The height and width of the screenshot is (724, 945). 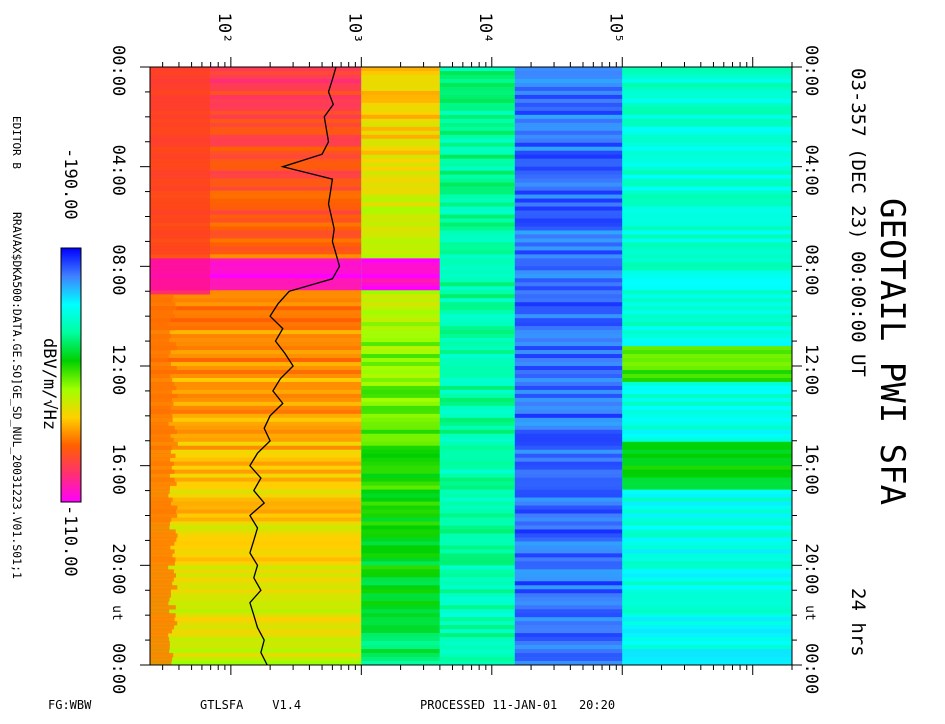 What do you see at coordinates (811, 668) in the screenshot?
I see `time-tick-label-right: 00:00` at bounding box center [811, 668].